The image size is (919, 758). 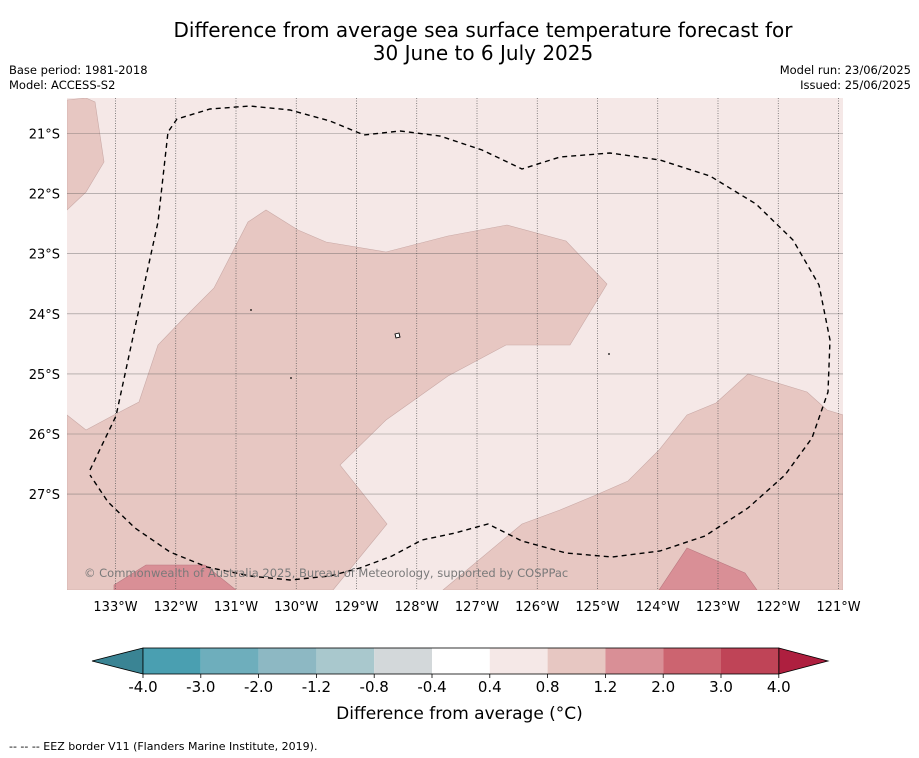 What do you see at coordinates (663, 687) in the screenshot?
I see `colorbar-tick-label: 2.0` at bounding box center [663, 687].